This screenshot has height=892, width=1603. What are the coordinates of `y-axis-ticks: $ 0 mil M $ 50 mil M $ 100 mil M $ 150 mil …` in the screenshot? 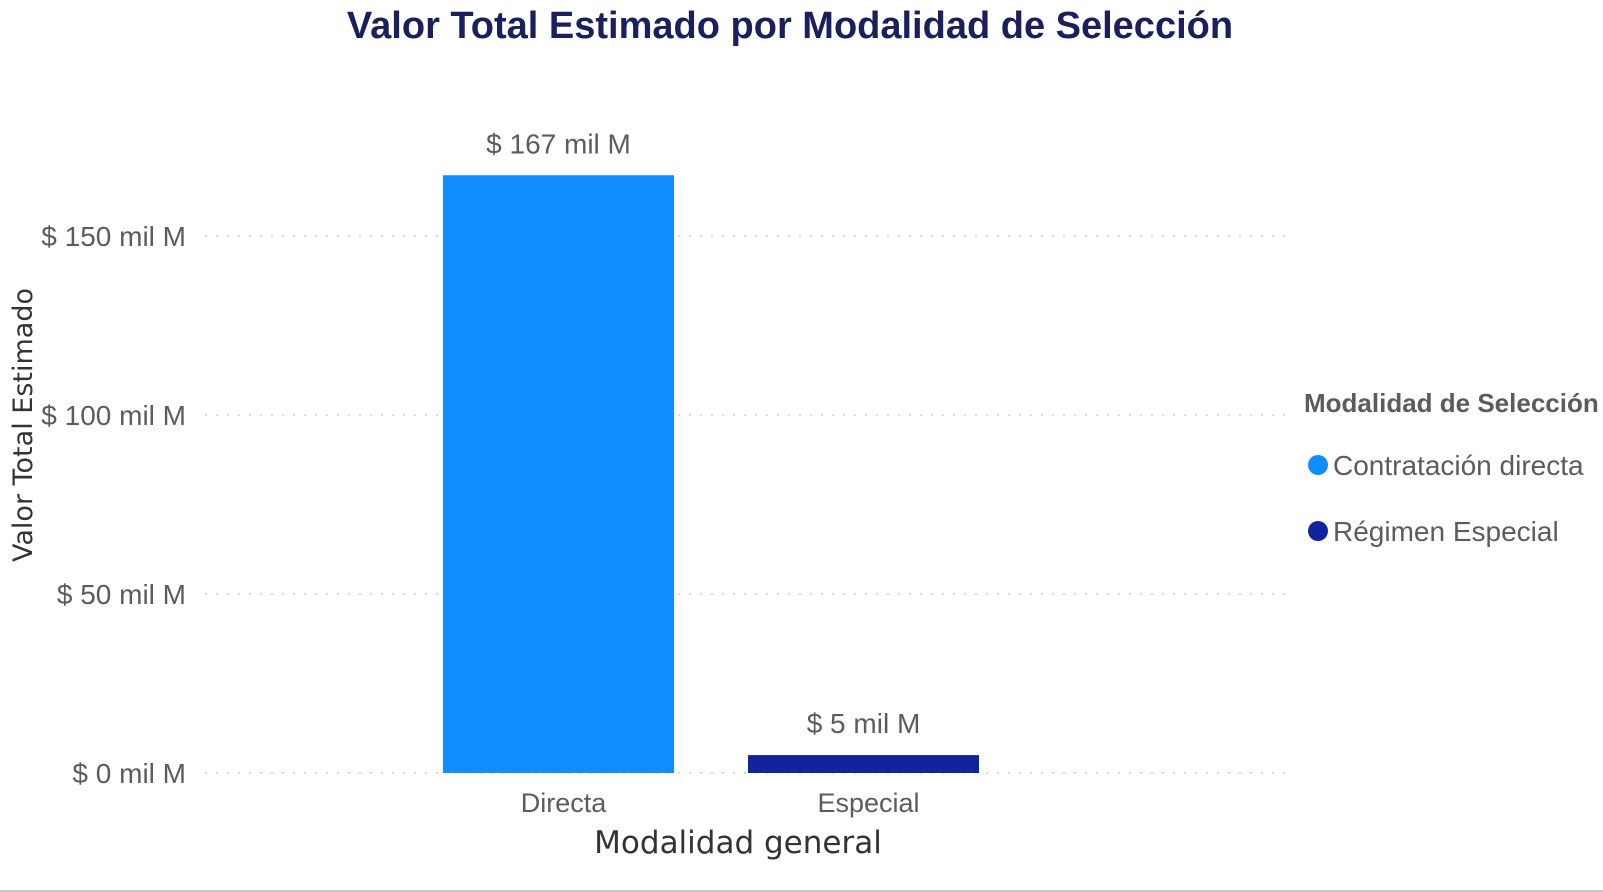 It's located at (113, 505).